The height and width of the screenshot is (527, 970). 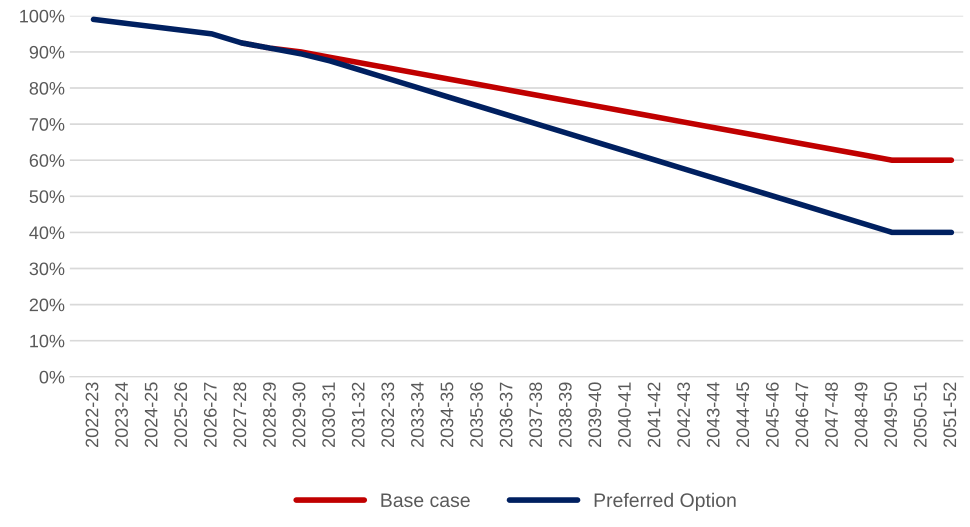 What do you see at coordinates (861, 415) in the screenshot?
I see `x-tick-label: 2048-49` at bounding box center [861, 415].